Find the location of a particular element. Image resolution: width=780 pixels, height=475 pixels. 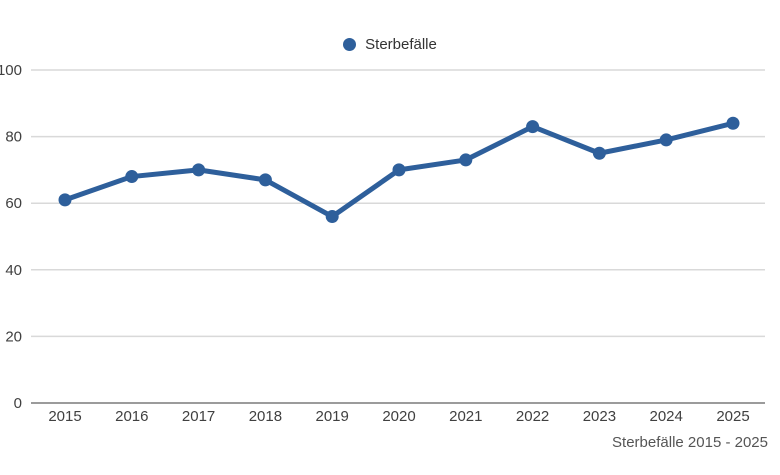

chart-footer-caption: Sterbefälle 2015 - 2025 is located at coordinates (690, 442).